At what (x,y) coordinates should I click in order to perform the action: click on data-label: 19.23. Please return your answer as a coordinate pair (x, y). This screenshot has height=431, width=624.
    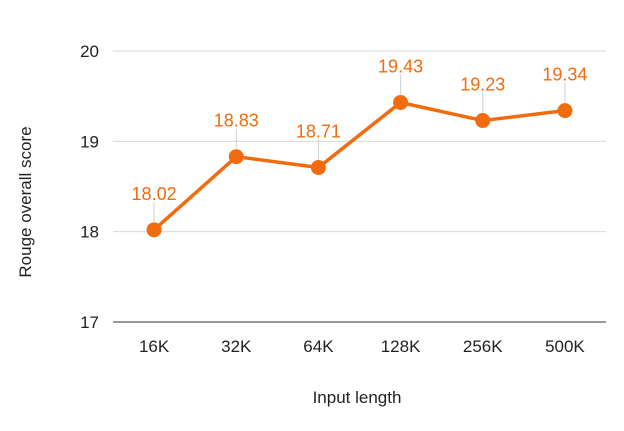
    Looking at the image, I should click on (482, 85).